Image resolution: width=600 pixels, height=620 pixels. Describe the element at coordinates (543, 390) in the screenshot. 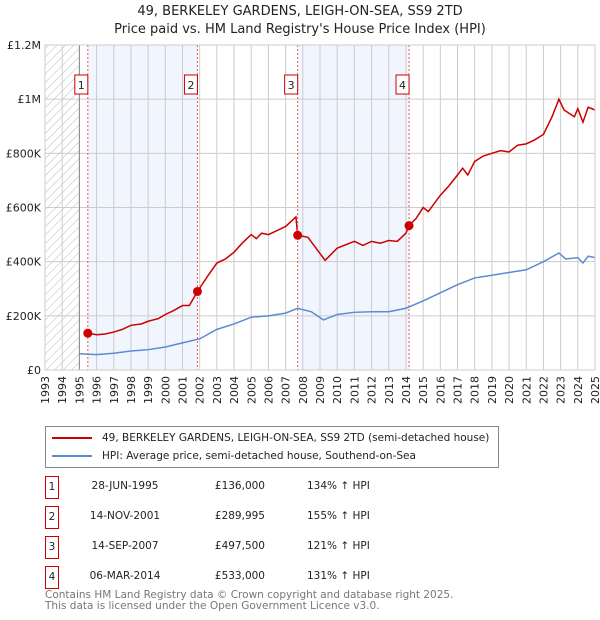

I see `x-tick-label: 2022` at that location.